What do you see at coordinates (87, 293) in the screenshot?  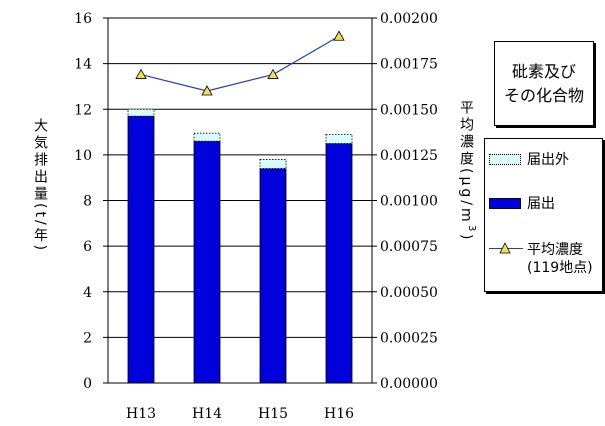 I see `y-tick-label-left: 4` at bounding box center [87, 293].